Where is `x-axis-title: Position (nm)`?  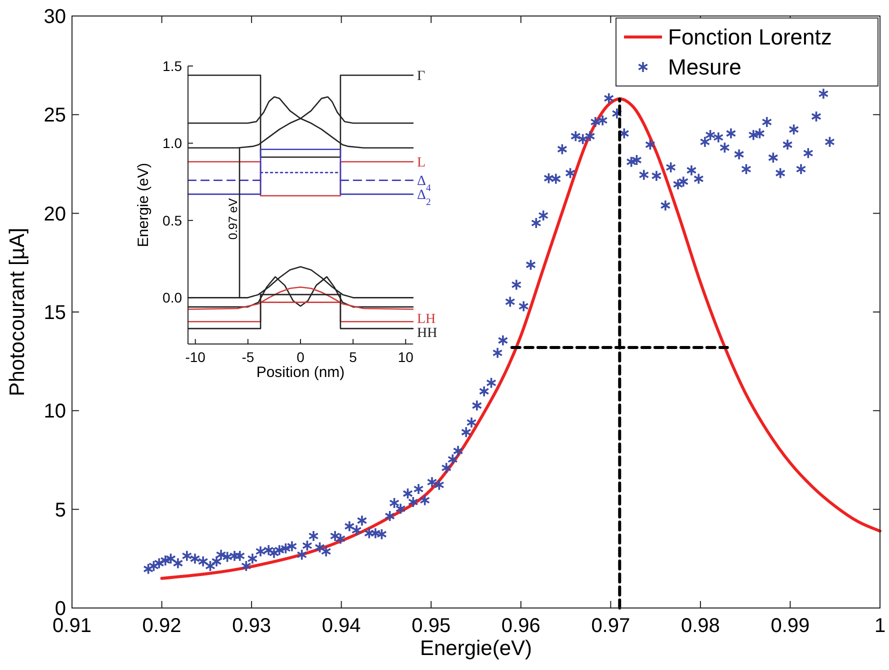 x-axis-title: Position (nm) is located at coordinates (300, 372).